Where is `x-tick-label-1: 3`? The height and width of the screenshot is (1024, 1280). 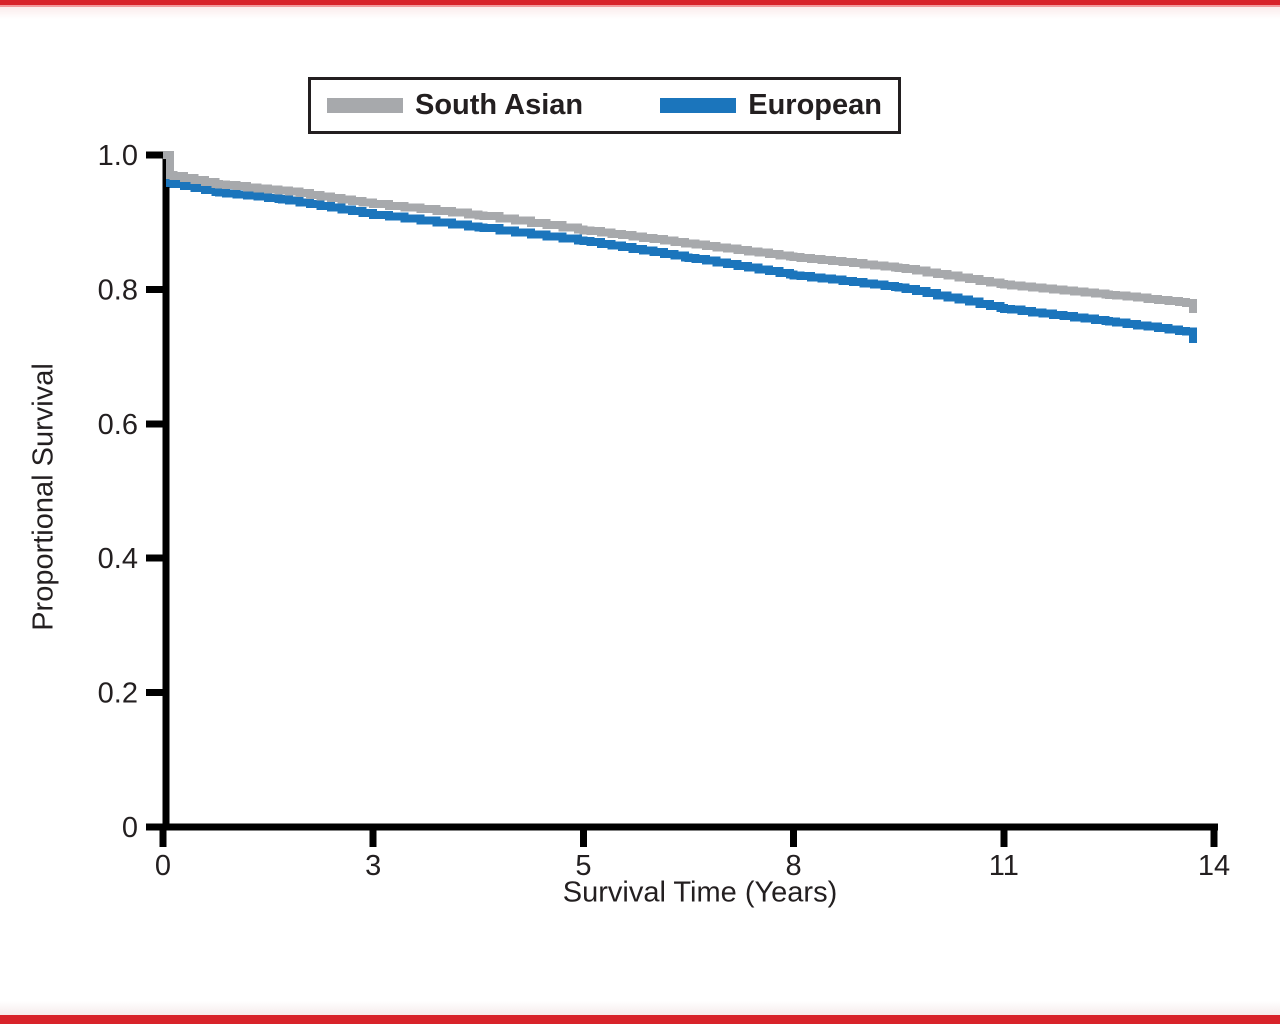
x-tick-label-1: 3 is located at coordinates (373, 866).